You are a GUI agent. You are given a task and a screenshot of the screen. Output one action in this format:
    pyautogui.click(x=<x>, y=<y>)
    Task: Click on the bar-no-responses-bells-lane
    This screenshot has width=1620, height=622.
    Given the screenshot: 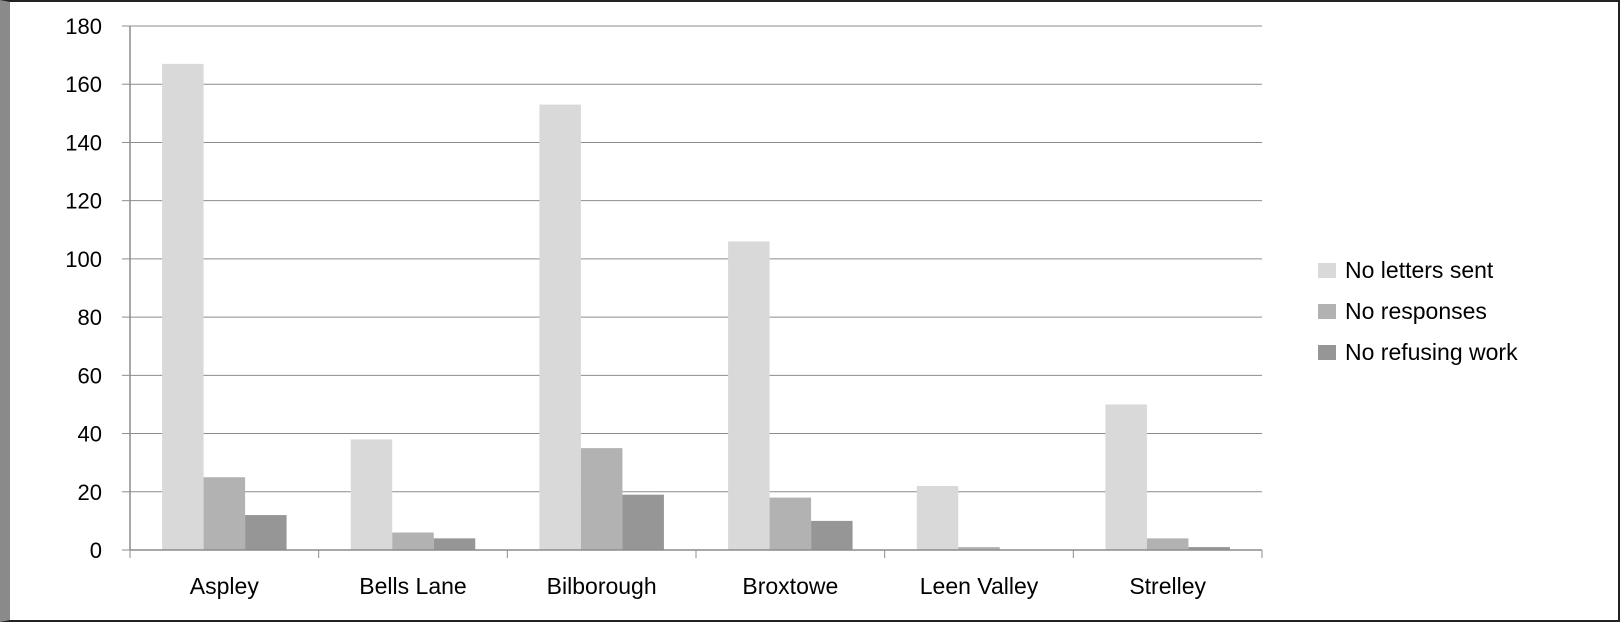 What is the action you would take?
    pyautogui.click(x=413, y=541)
    